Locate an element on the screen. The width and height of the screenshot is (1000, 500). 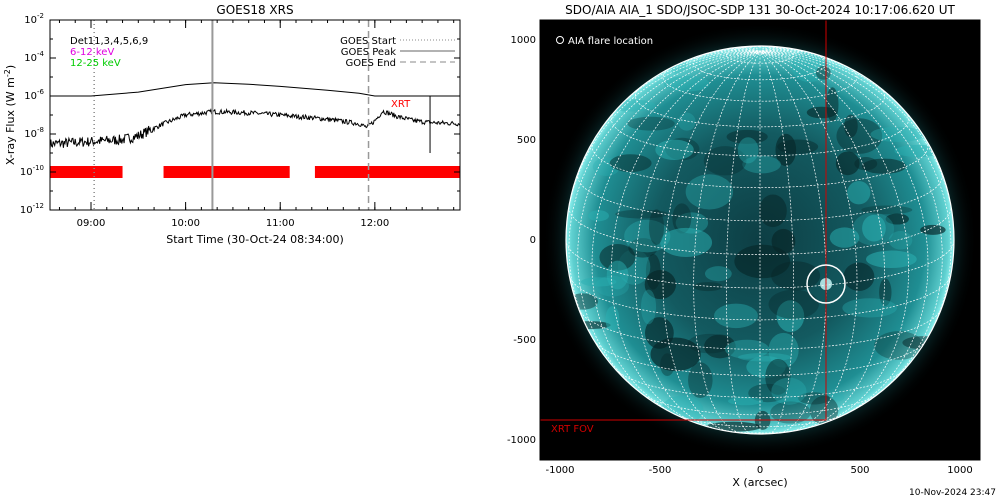
y-tick-label: 10⁻² is located at coordinates (34, 19).